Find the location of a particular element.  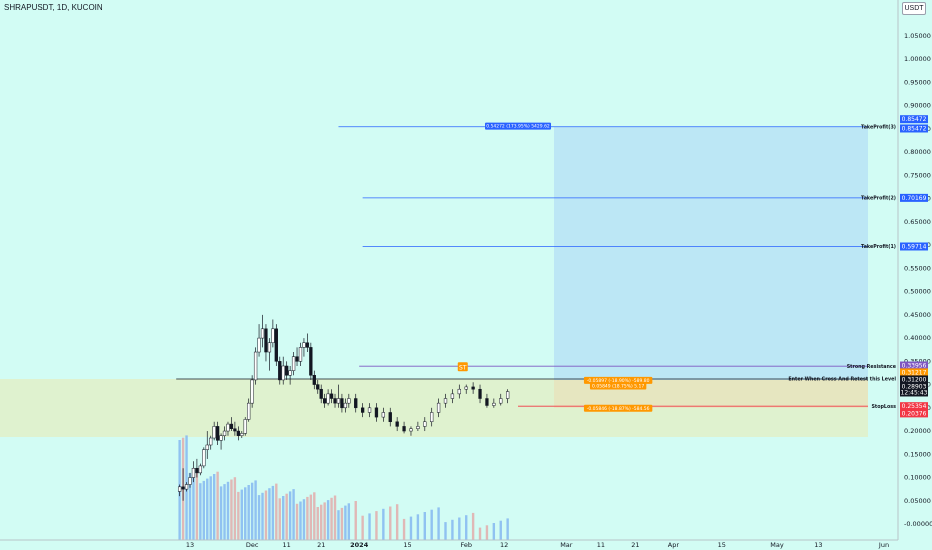

x-tick-label: Feb is located at coordinates (466, 545).